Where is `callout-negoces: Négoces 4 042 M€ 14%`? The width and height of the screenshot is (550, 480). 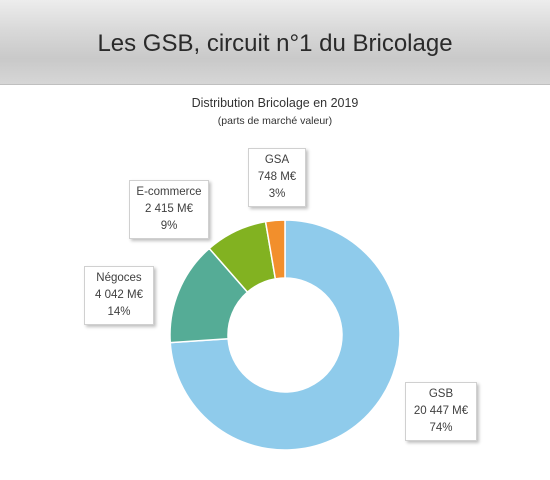 callout-negoces: Négoces 4 042 M€ 14% is located at coordinates (119, 295).